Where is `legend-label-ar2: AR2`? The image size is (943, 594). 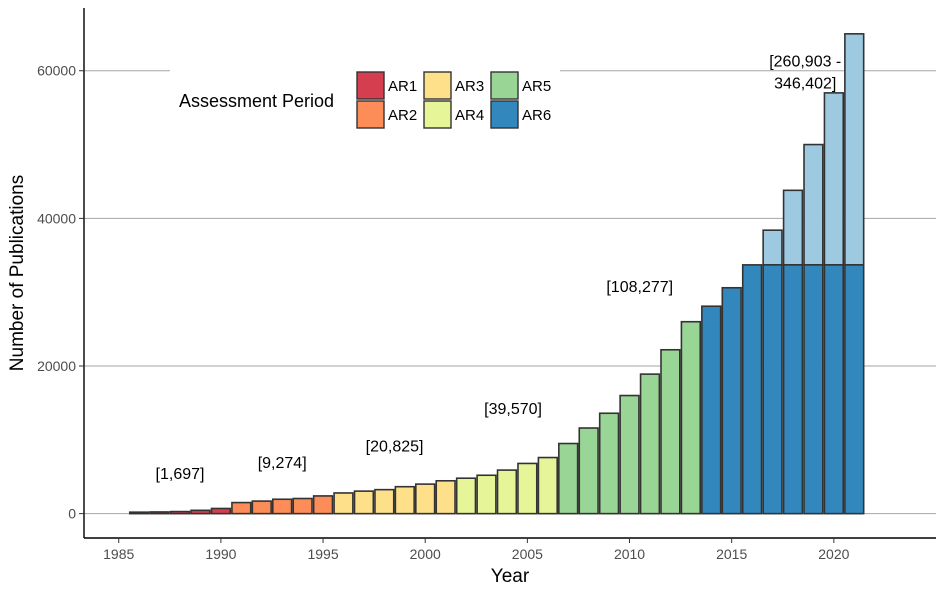
legend-label-ar2: AR2 is located at coordinates (402, 115).